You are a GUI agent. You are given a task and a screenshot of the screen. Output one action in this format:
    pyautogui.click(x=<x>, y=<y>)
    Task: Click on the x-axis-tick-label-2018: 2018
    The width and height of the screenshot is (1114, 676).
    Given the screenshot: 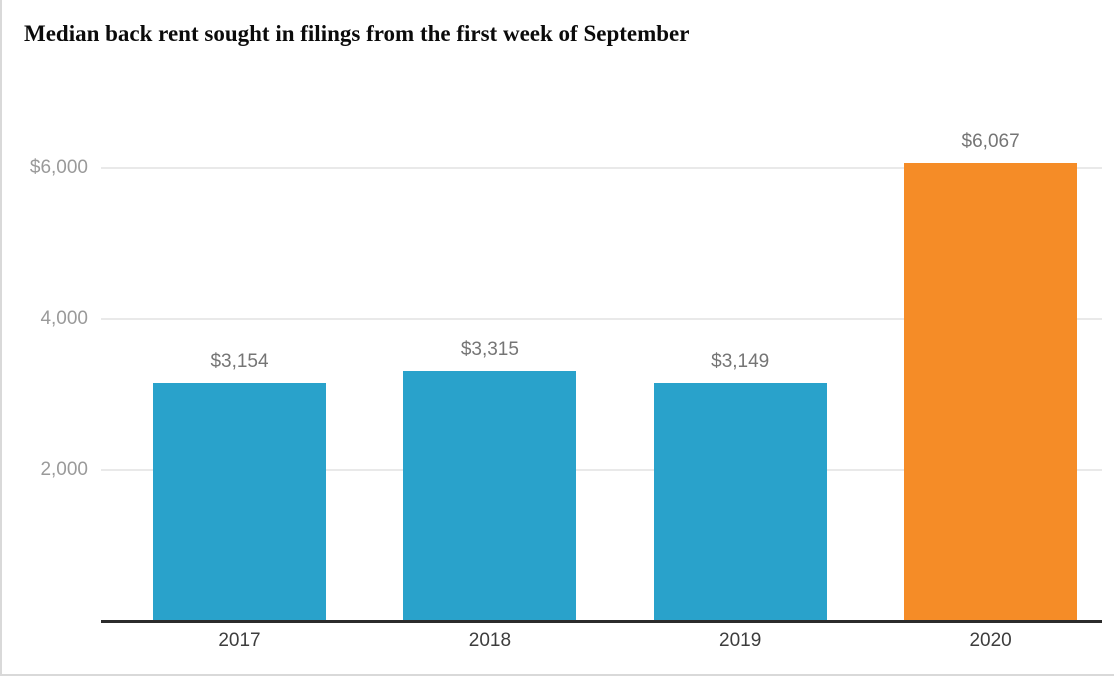 What is the action you would take?
    pyautogui.click(x=490, y=640)
    